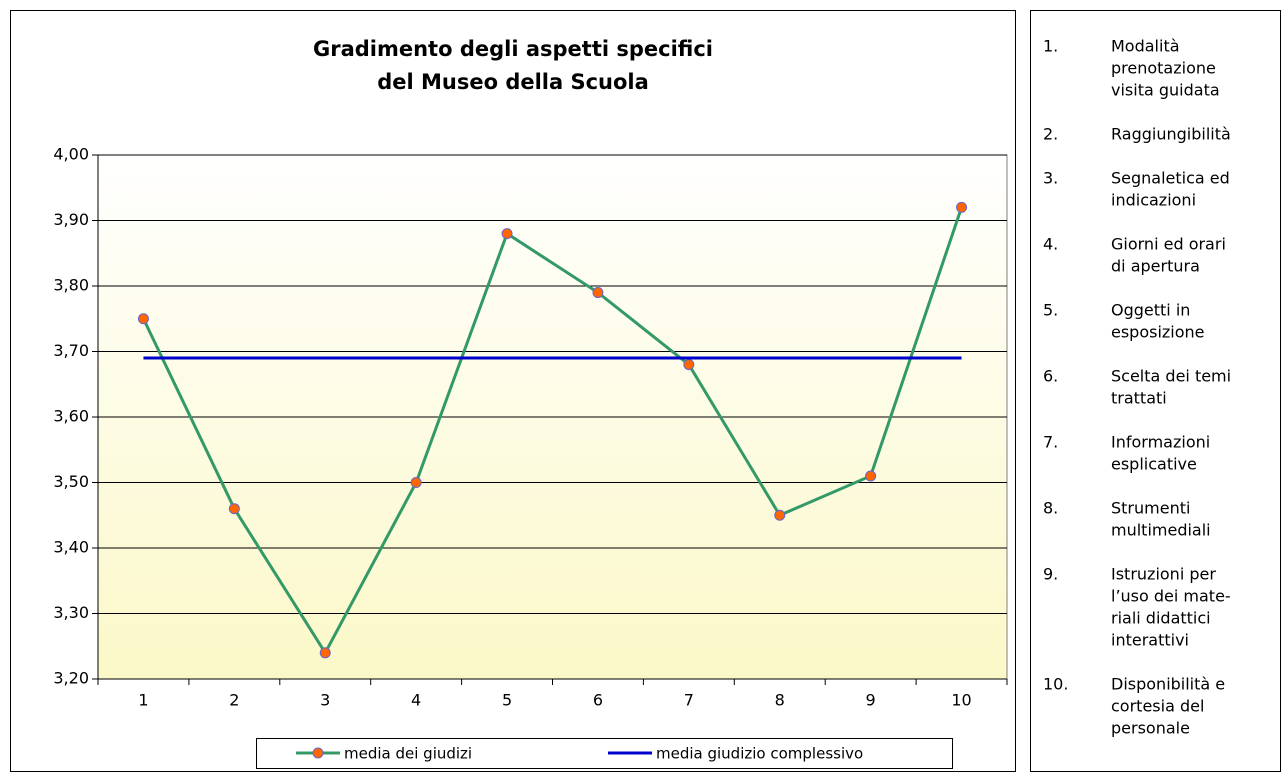 The height and width of the screenshot is (782, 1286). What do you see at coordinates (513, 82) in the screenshot?
I see `chart-title: del Museo della Scuola` at bounding box center [513, 82].